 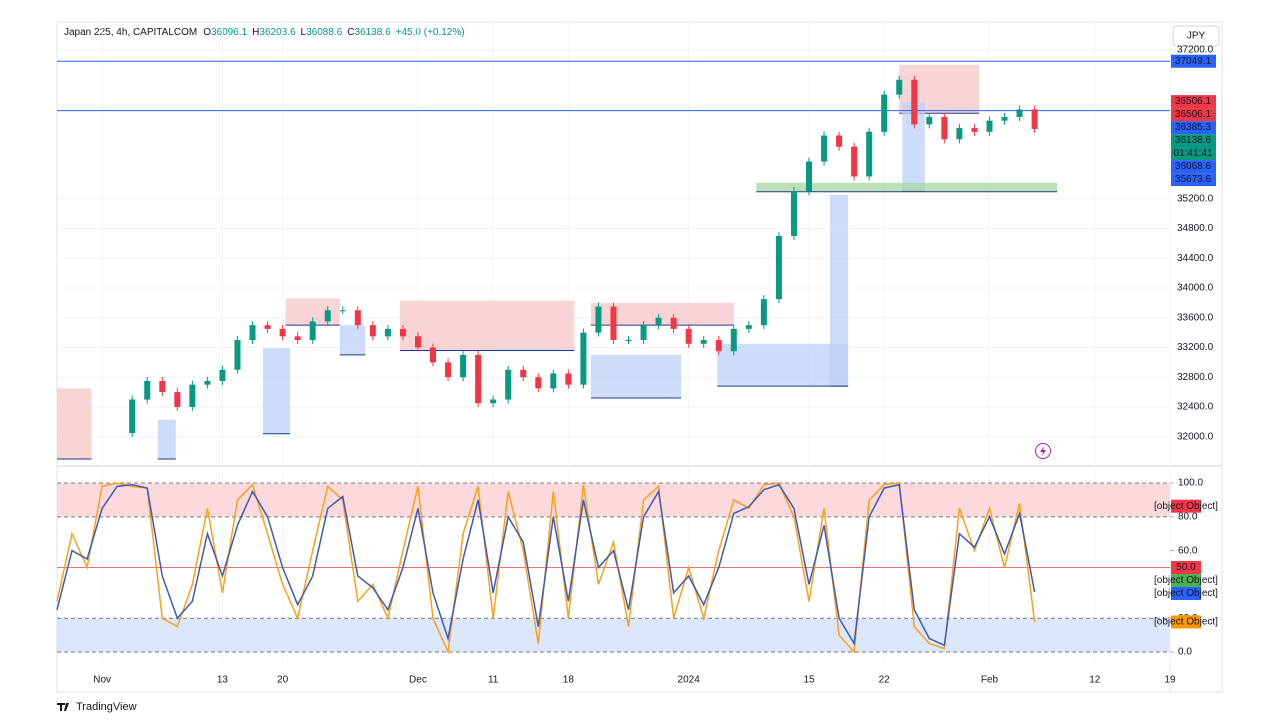 What do you see at coordinates (324, 32) in the screenshot?
I see `ohlc-value: 36088.6` at bounding box center [324, 32].